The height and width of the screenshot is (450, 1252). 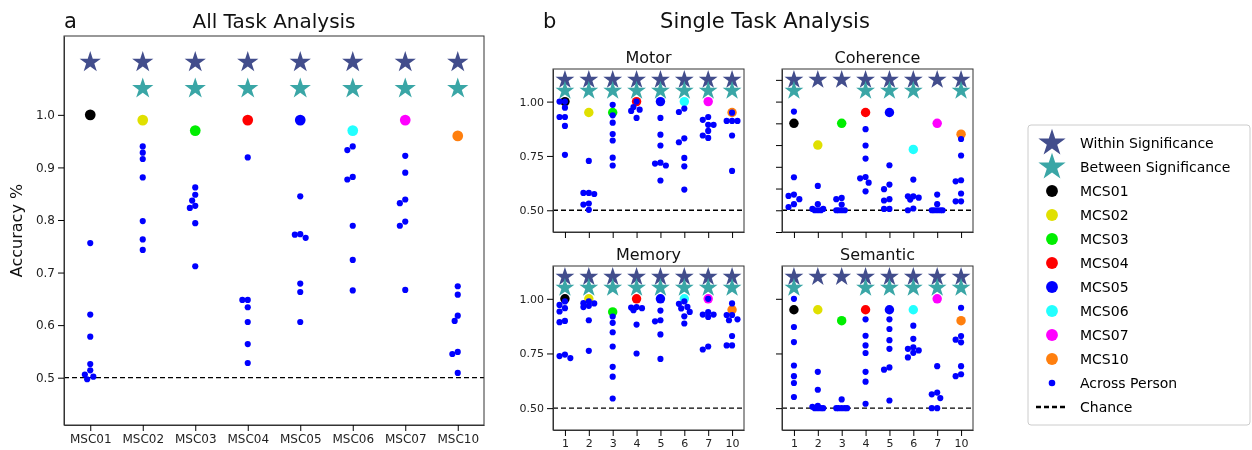 I want to click on legend-label: MCS07, so click(x=1104, y=335).